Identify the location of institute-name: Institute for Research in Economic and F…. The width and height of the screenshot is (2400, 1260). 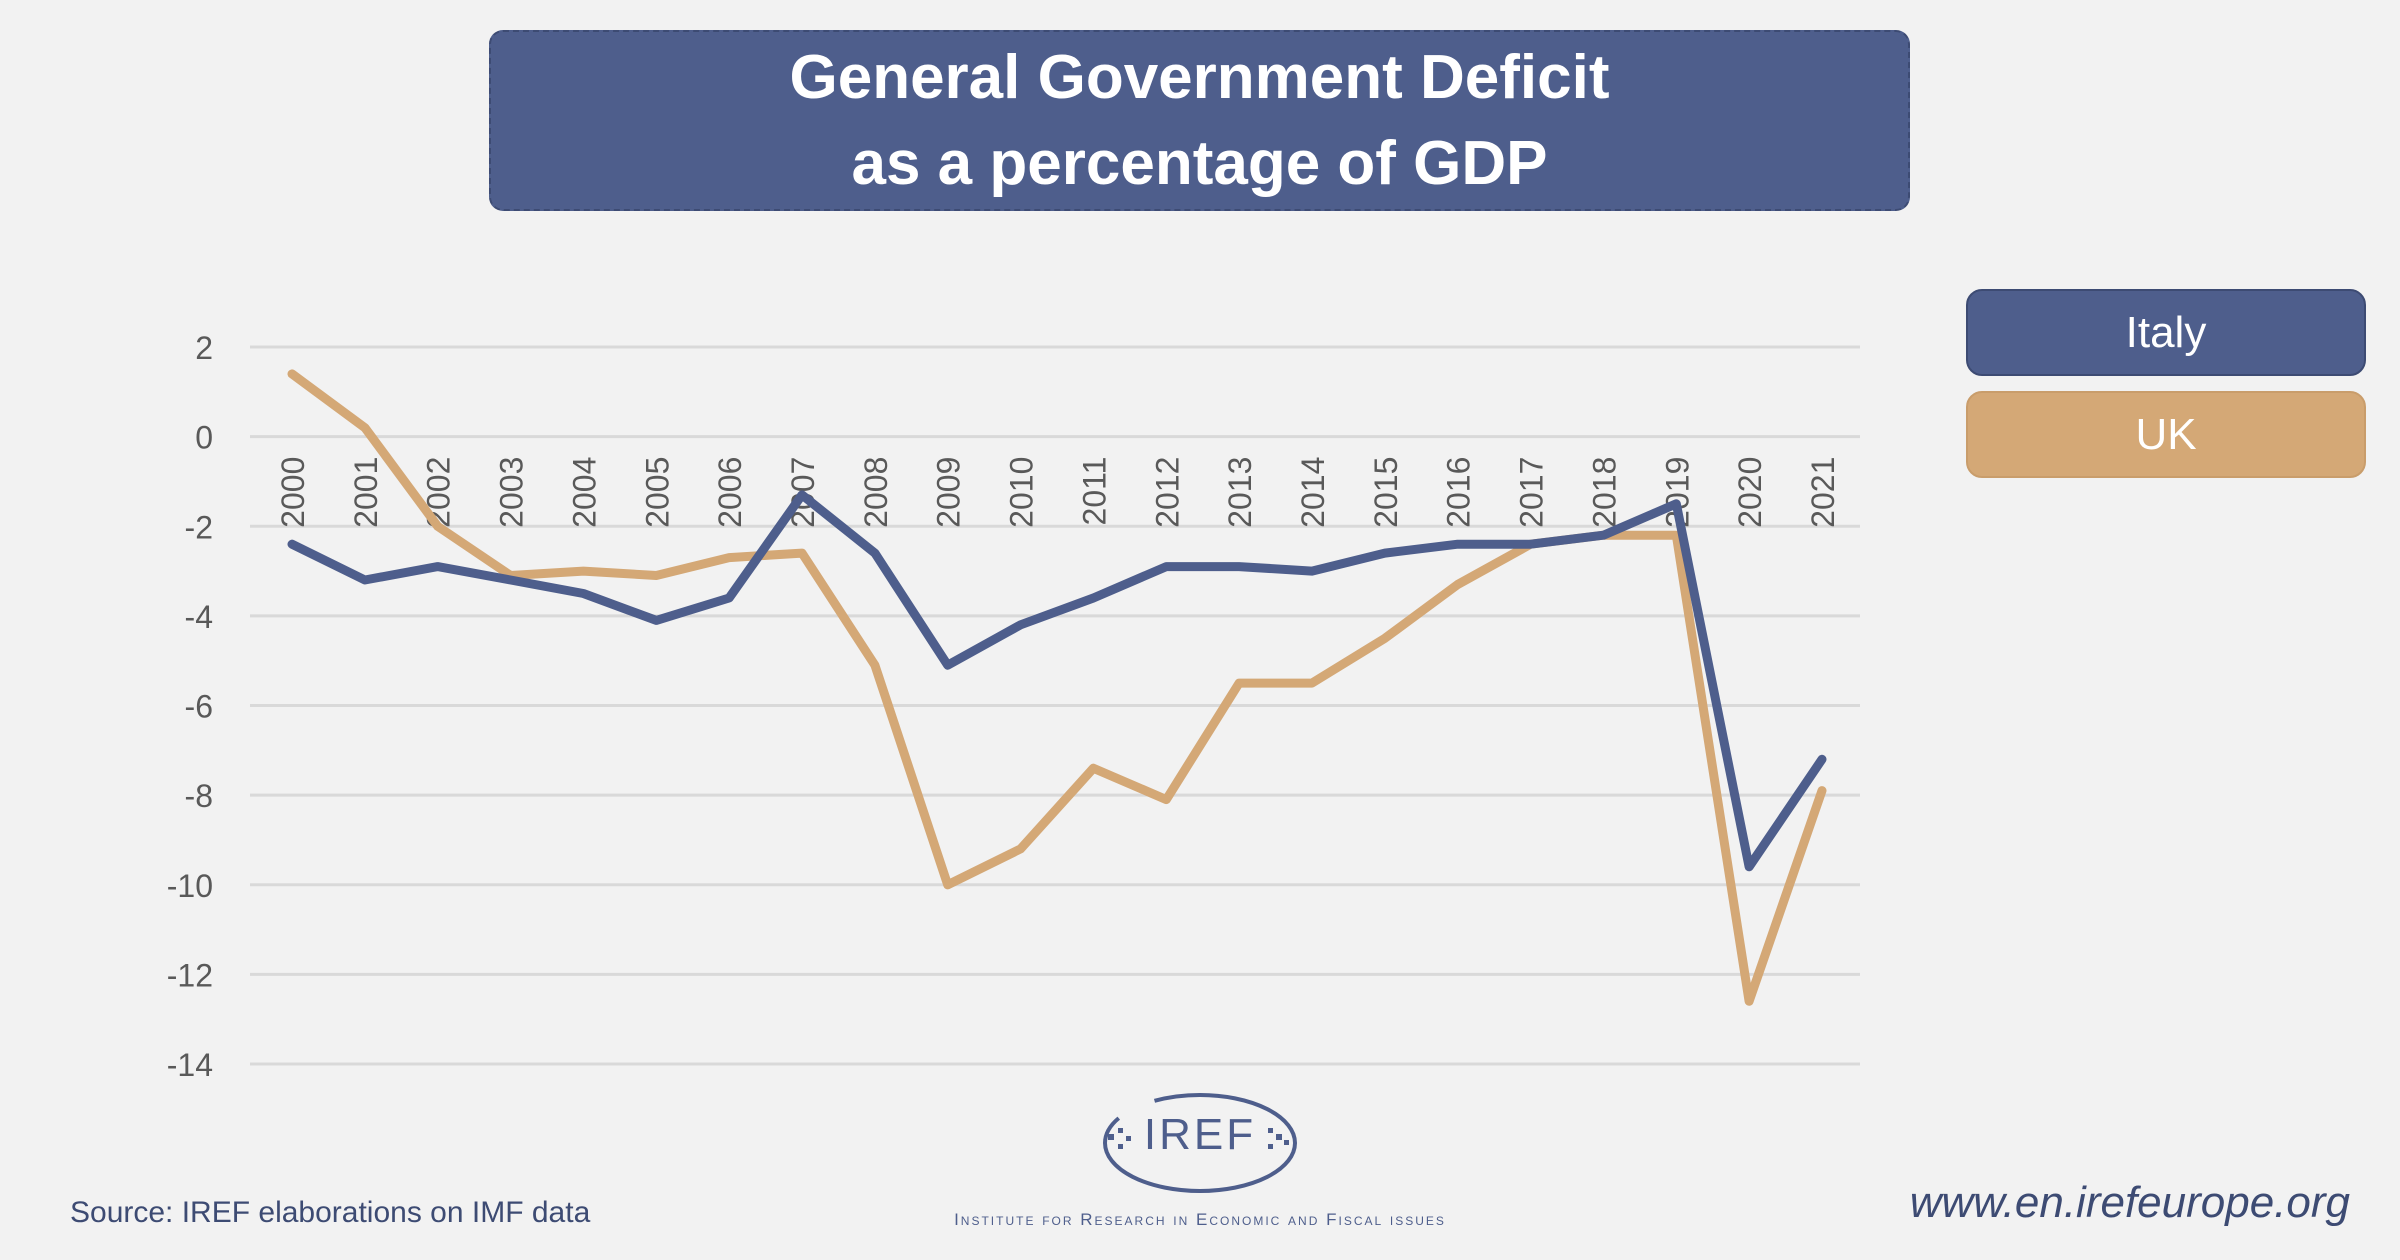
(1200, 1219).